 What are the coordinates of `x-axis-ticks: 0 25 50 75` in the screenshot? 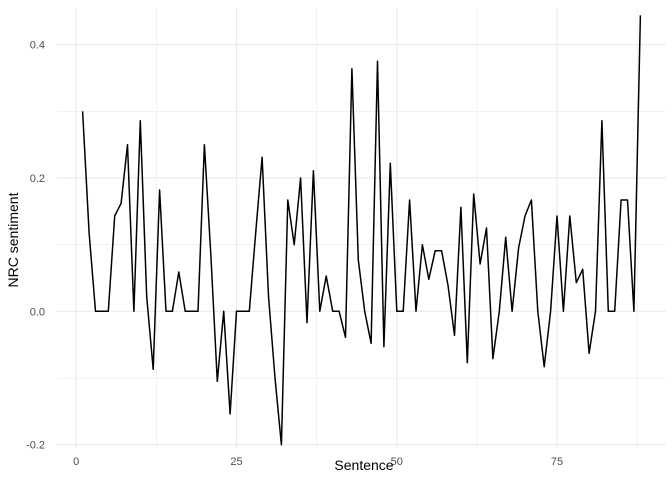 It's located at (318, 462).